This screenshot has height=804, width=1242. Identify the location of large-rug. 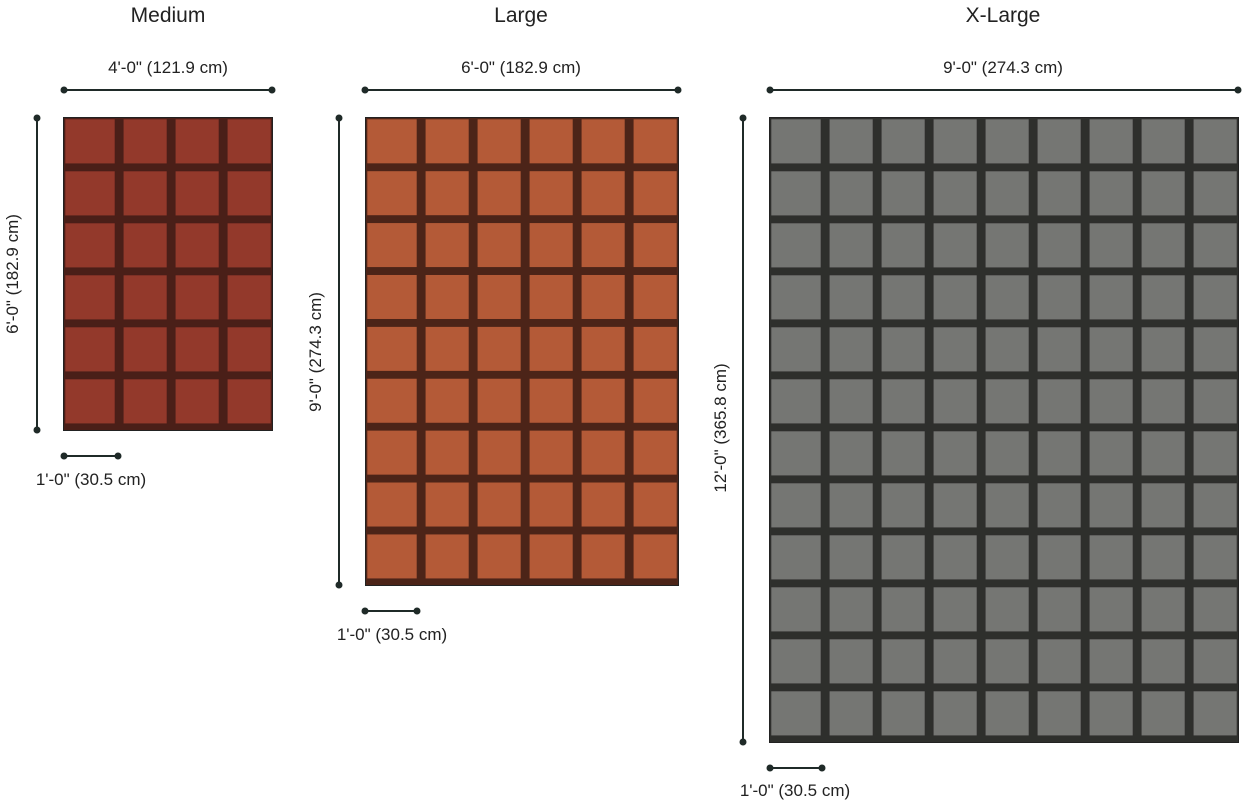
(522, 351).